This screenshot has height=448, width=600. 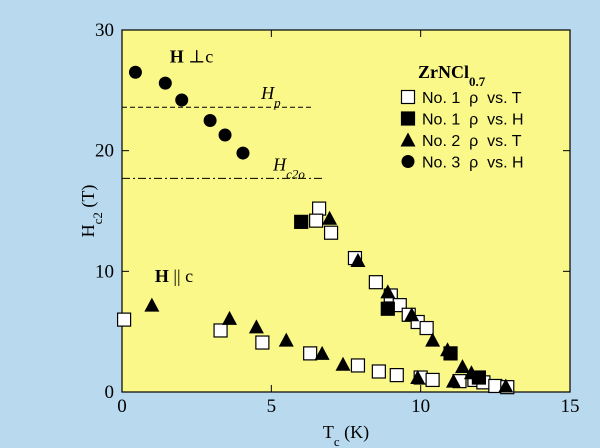 What do you see at coordinates (570, 406) in the screenshot?
I see `x-tick-label: 15` at bounding box center [570, 406].